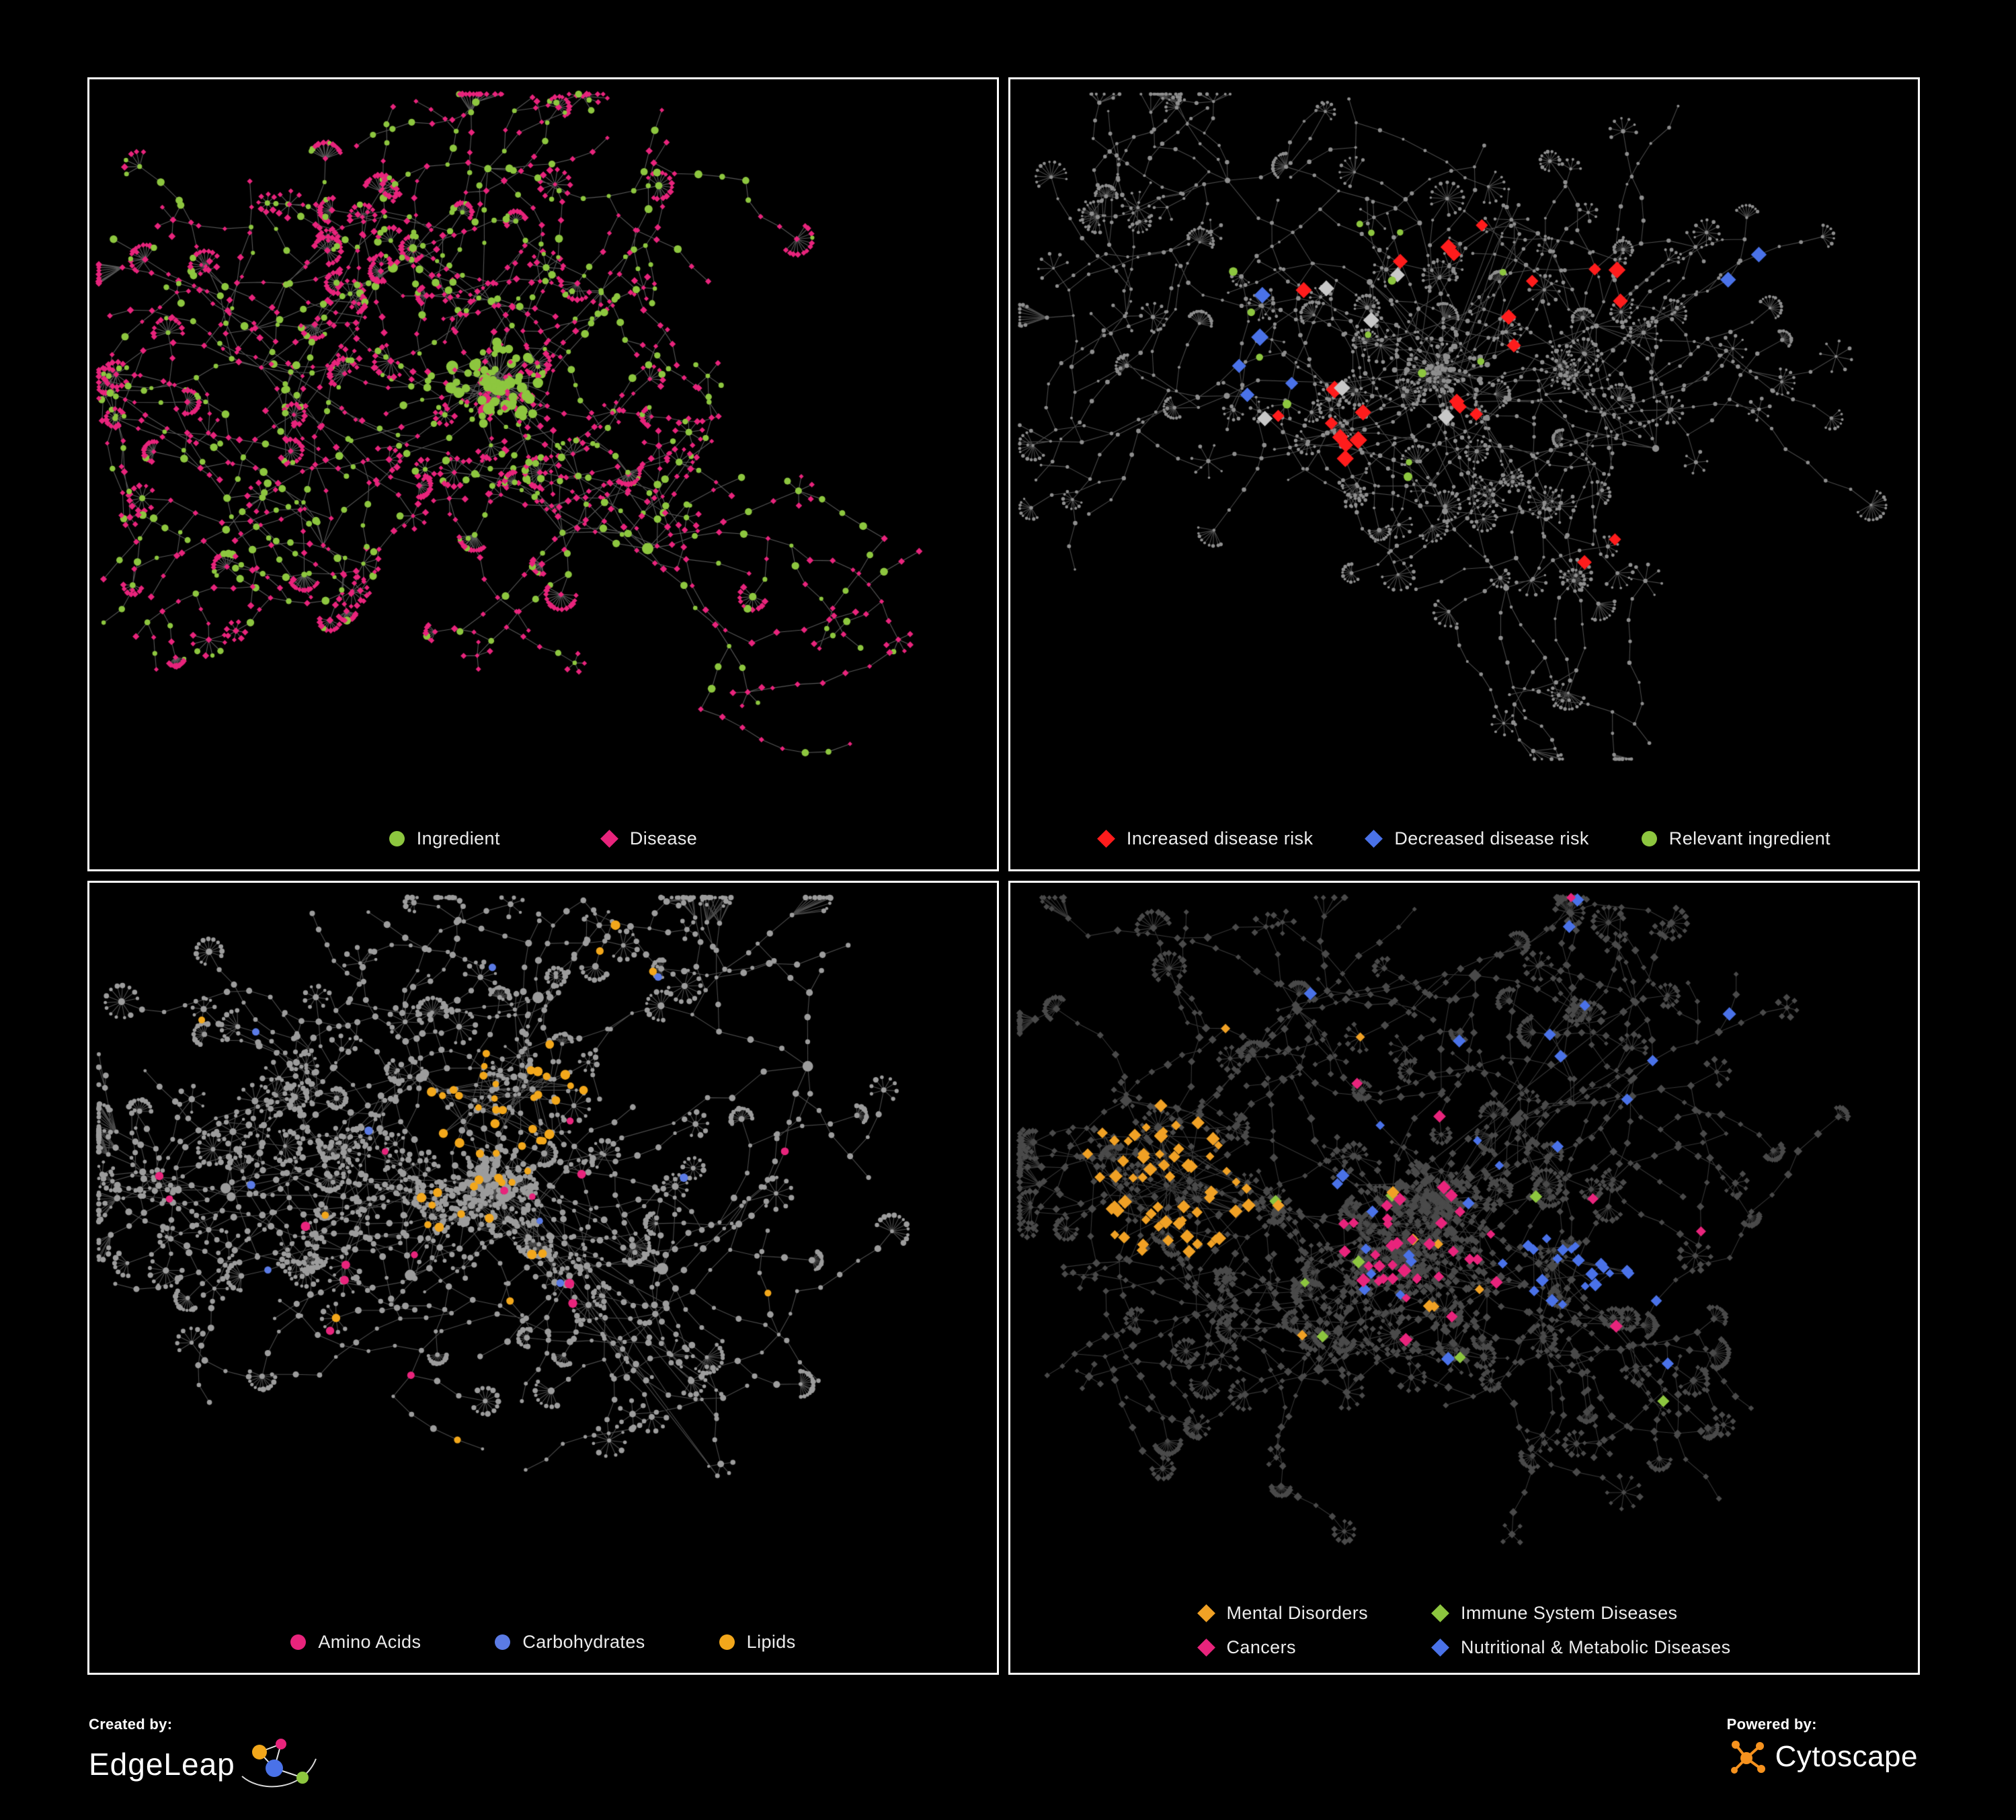 The width and height of the screenshot is (2016, 1820). Describe the element at coordinates (1596, 1647) in the screenshot. I see `legend-label-nutritional-metabolic-diseases: Nutritional & Metabolic Diseases` at that location.